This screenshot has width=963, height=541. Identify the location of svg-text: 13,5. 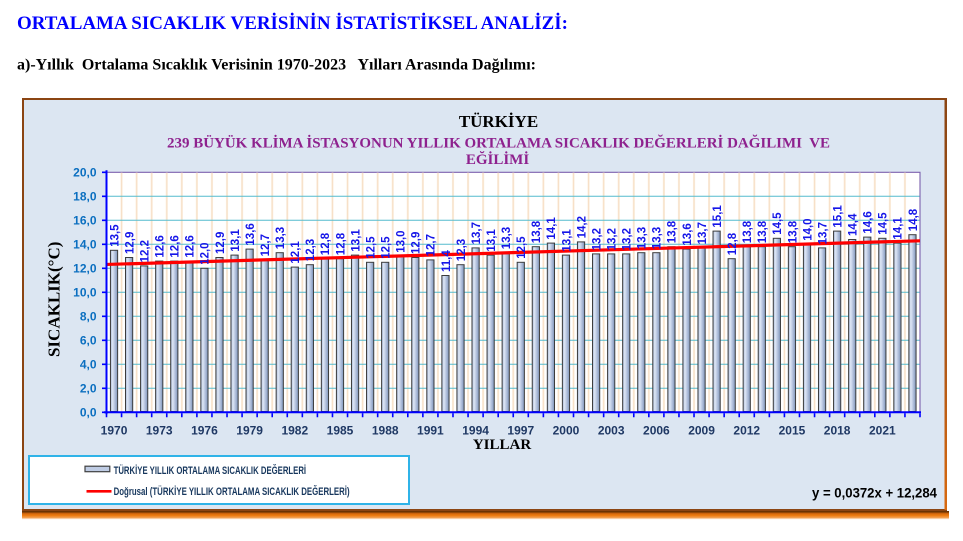
(115, 235).